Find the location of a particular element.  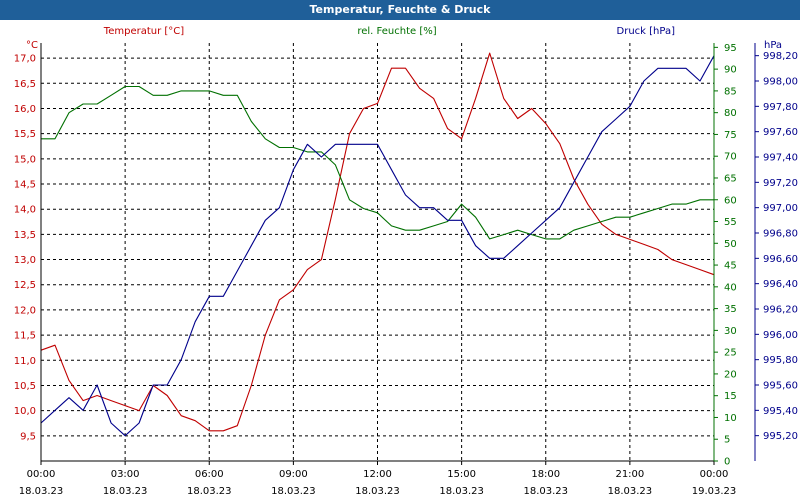

y-tick-humidity: 75 is located at coordinates (730, 135).